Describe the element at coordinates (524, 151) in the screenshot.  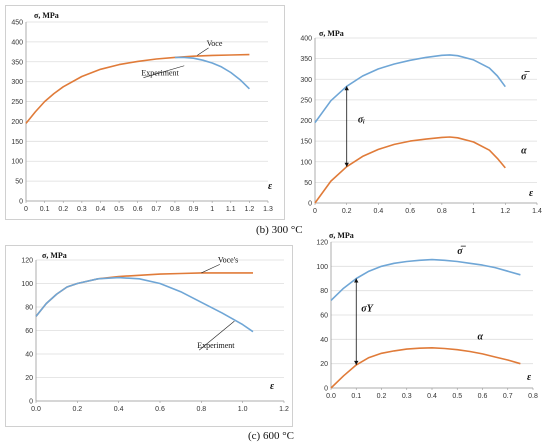
I see `annotation-label: α` at that location.